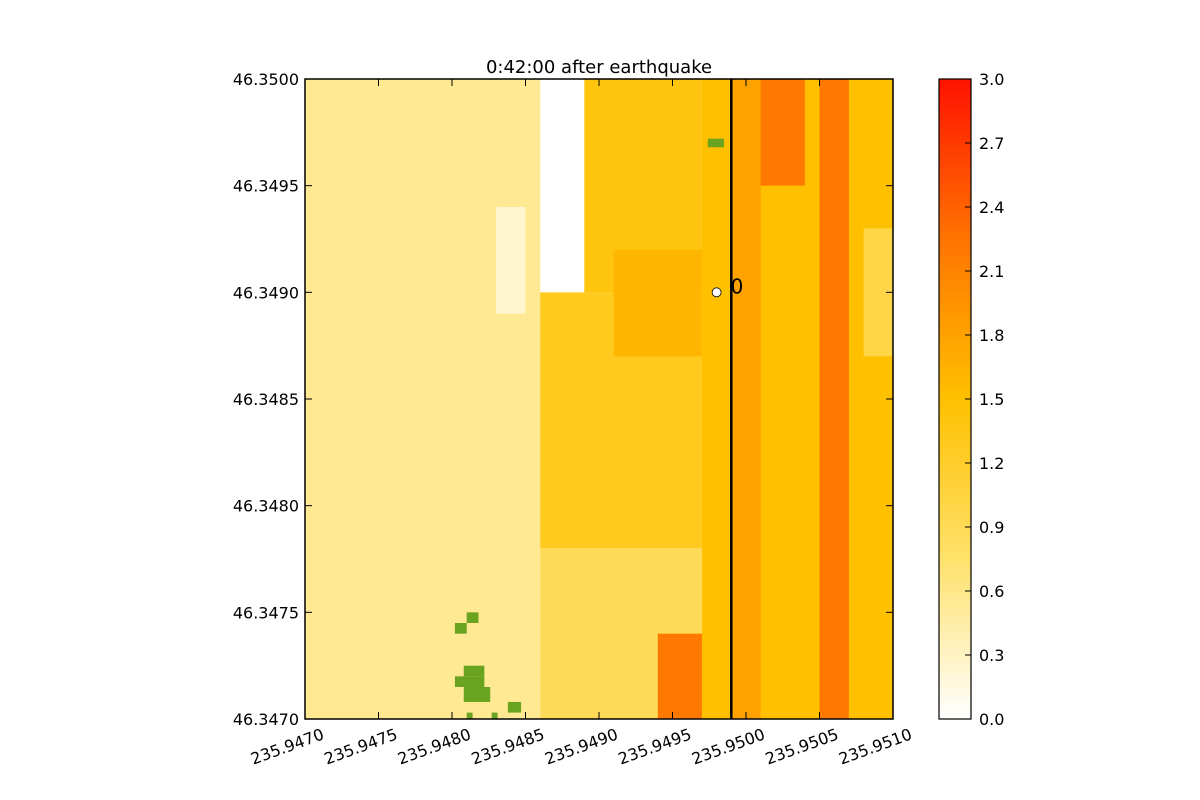 This screenshot has height=800, width=1200. Describe the element at coordinates (991, 79) in the screenshot. I see `colorbar-tick-label-10: 3.0` at that location.